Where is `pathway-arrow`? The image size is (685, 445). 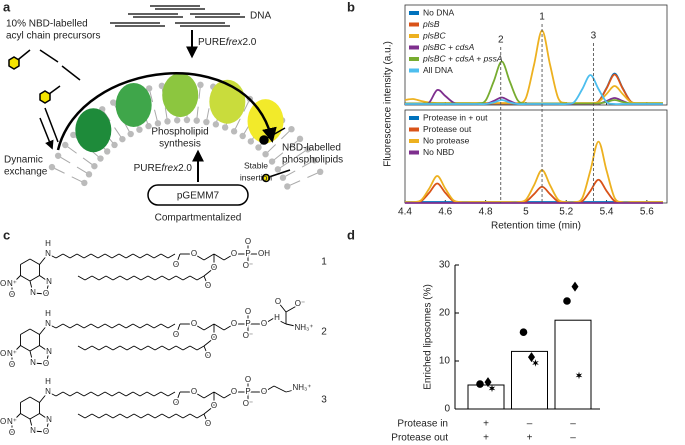
pathway-arrow is located at coordinates (166, 111).